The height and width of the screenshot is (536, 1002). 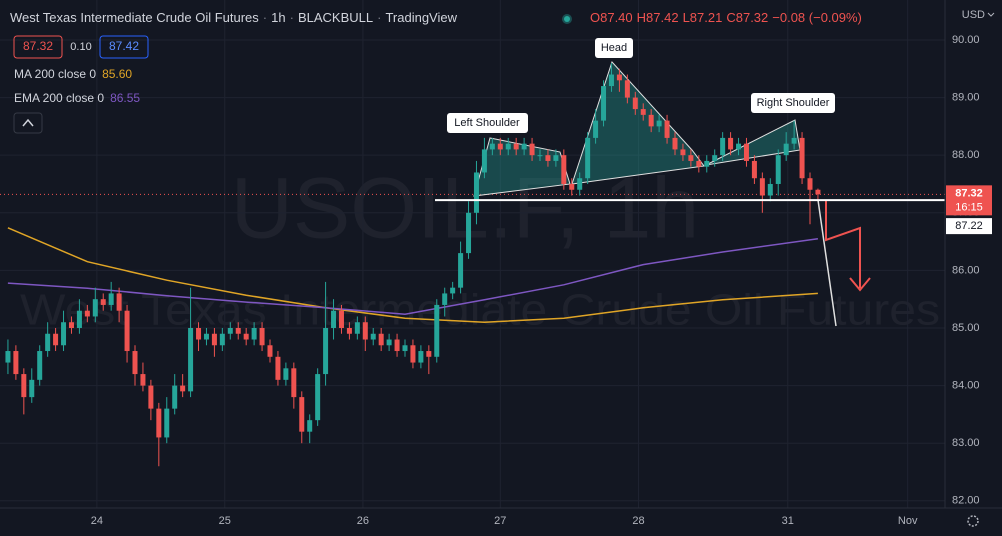 I want to click on arrow-head, so click(x=860, y=284).